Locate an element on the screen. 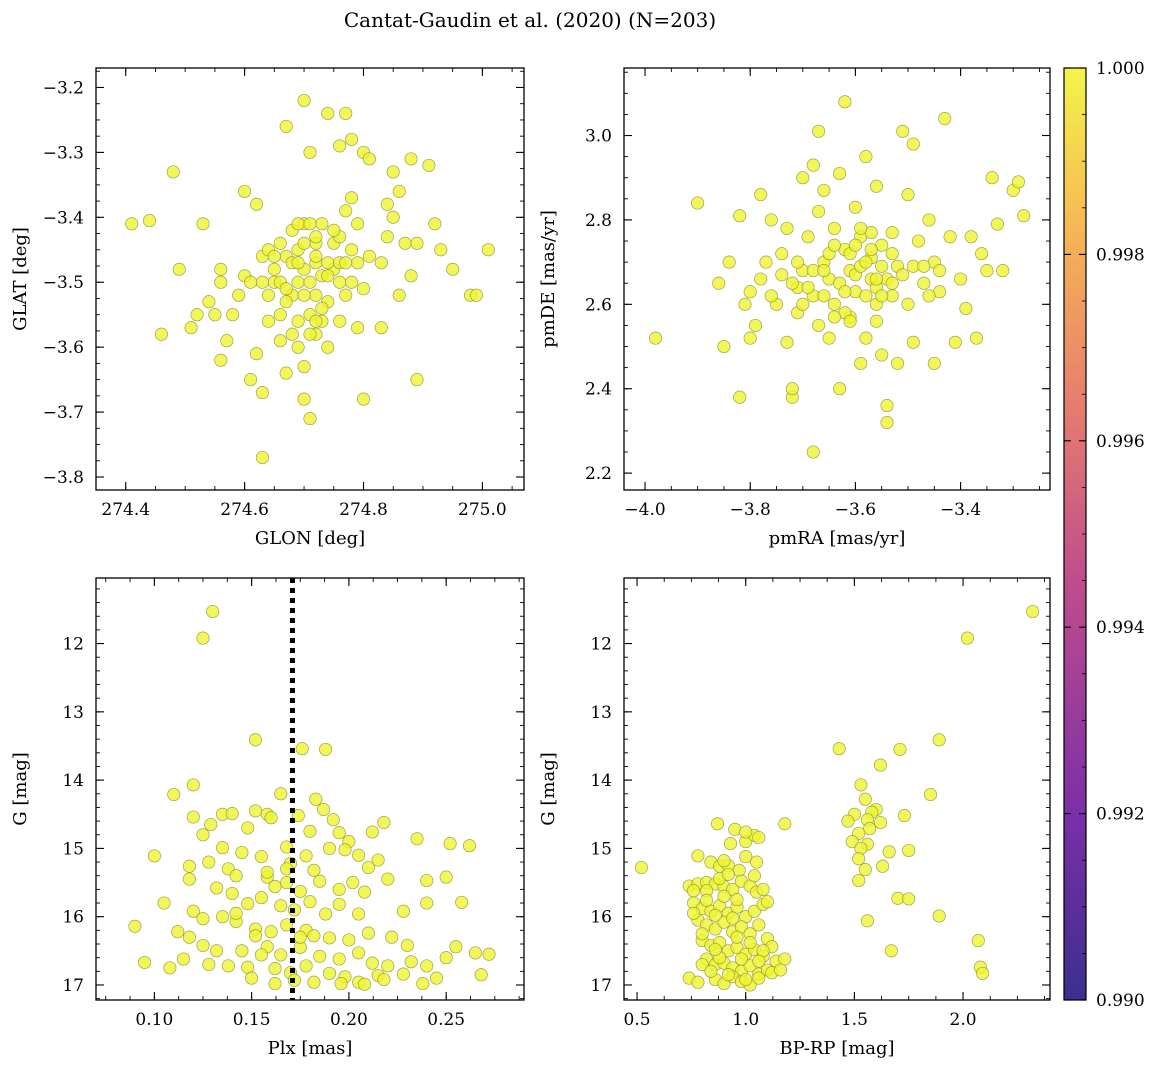  x-tick-label: 1.5 is located at coordinates (854, 1020).